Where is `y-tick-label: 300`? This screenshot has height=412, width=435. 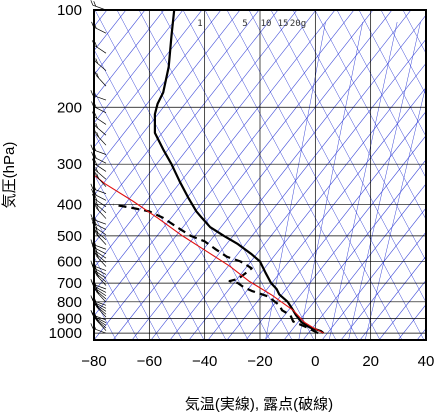 y-tick-label: 300 is located at coordinates (69, 164).